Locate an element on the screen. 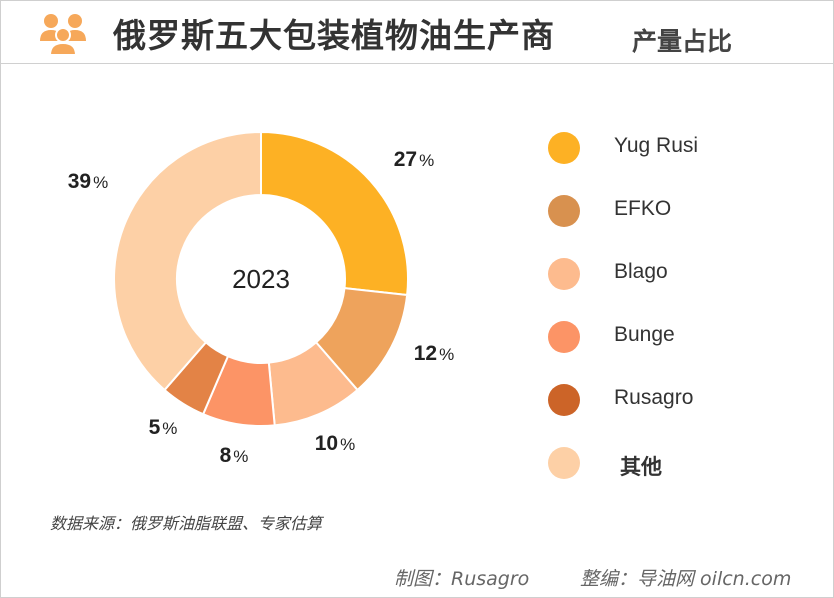 The width and height of the screenshot is (834, 598). legend-item: Rusagro is located at coordinates (678, 400).